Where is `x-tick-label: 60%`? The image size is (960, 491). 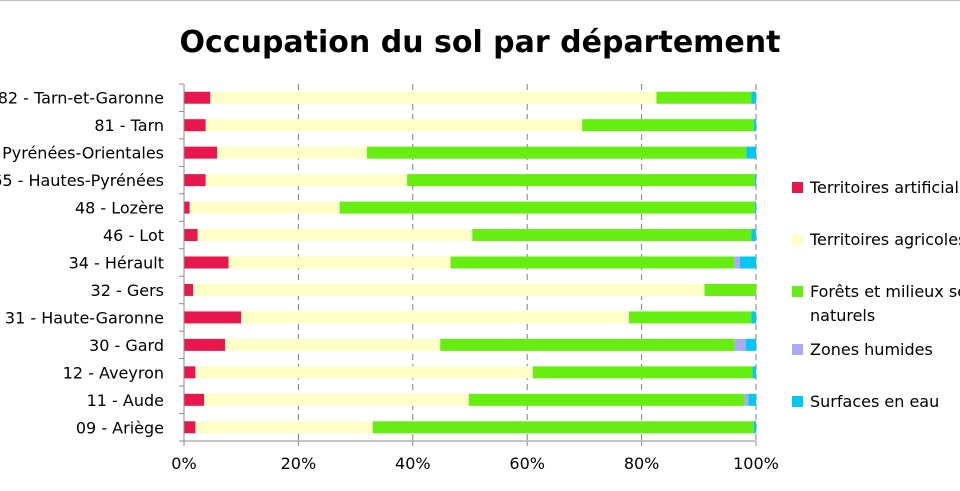 x-tick-label: 60% is located at coordinates (527, 463).